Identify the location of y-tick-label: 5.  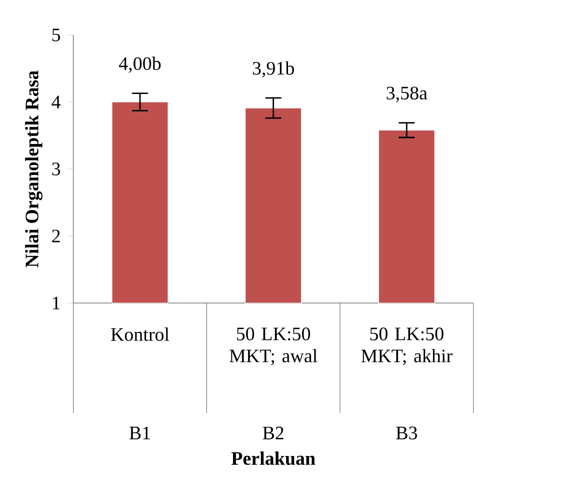
(56, 35).